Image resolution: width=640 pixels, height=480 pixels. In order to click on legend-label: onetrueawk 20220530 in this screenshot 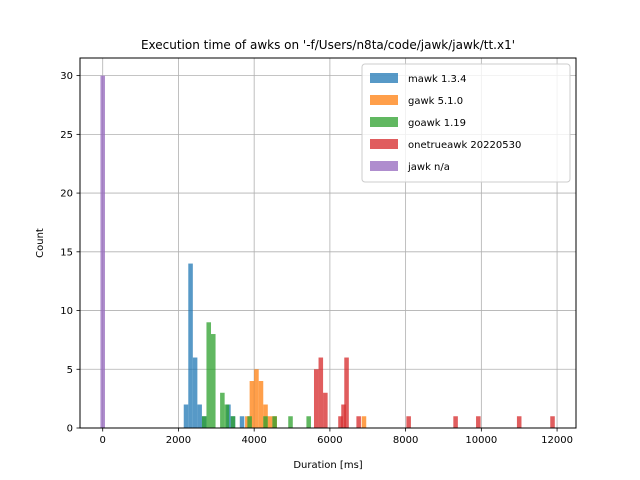, I will do `click(464, 145)`.